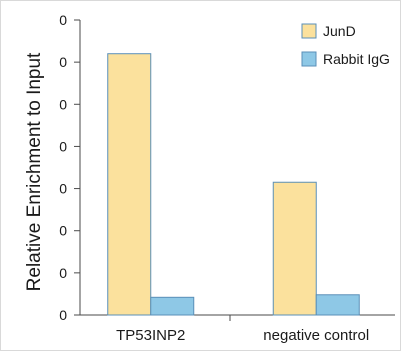 Image resolution: width=401 pixels, height=351 pixels. Describe the element at coordinates (345, 45) in the screenshot. I see `legend: JunD Rabbit IgG` at that location.